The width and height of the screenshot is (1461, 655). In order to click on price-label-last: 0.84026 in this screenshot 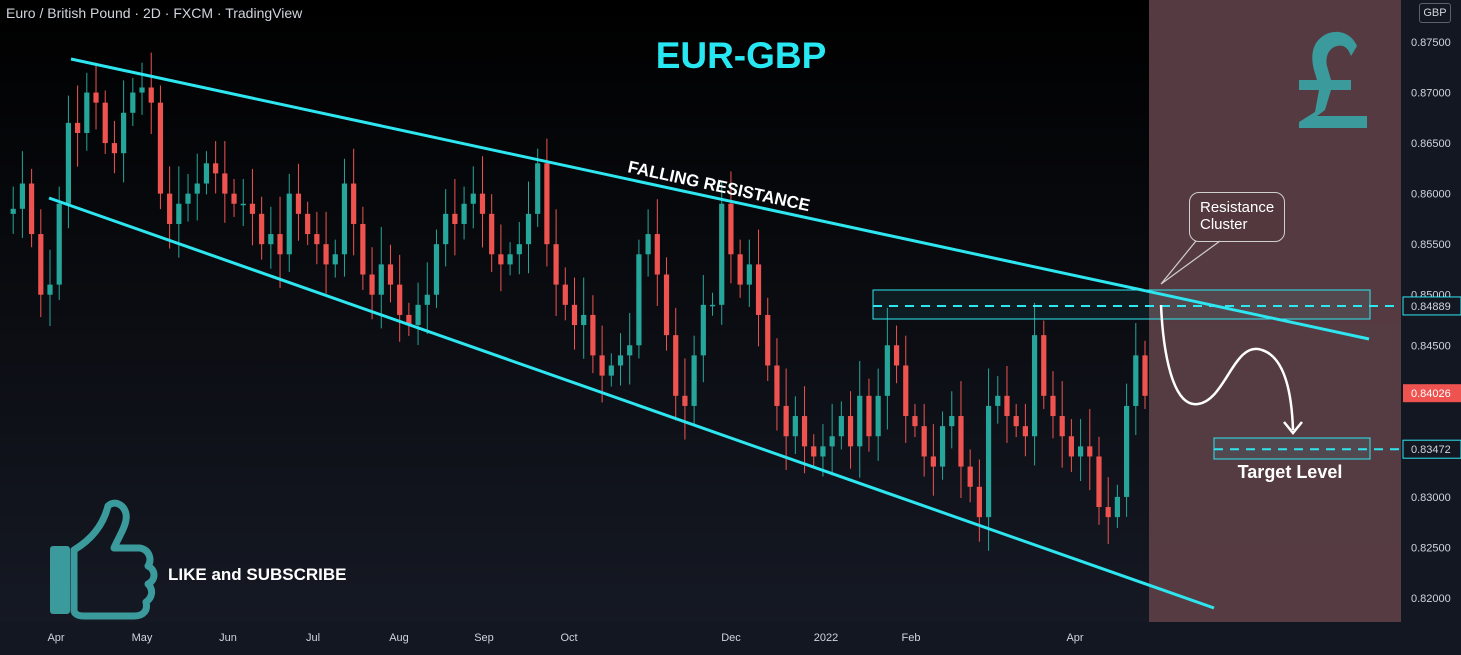, I will do `click(1432, 393)`.